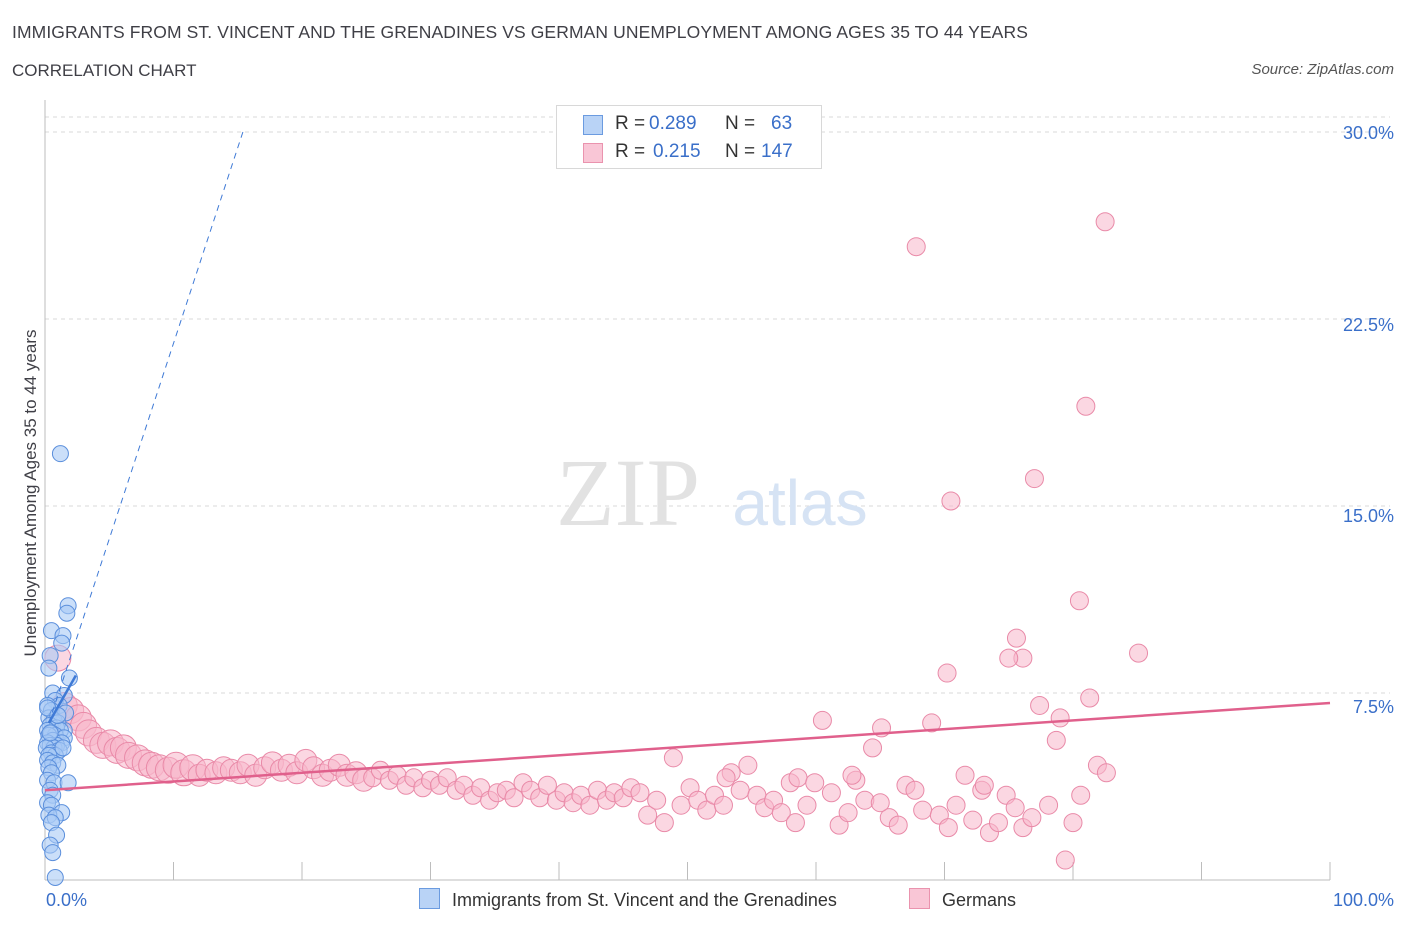  I want to click on germans-trend-line, so click(687, 746).